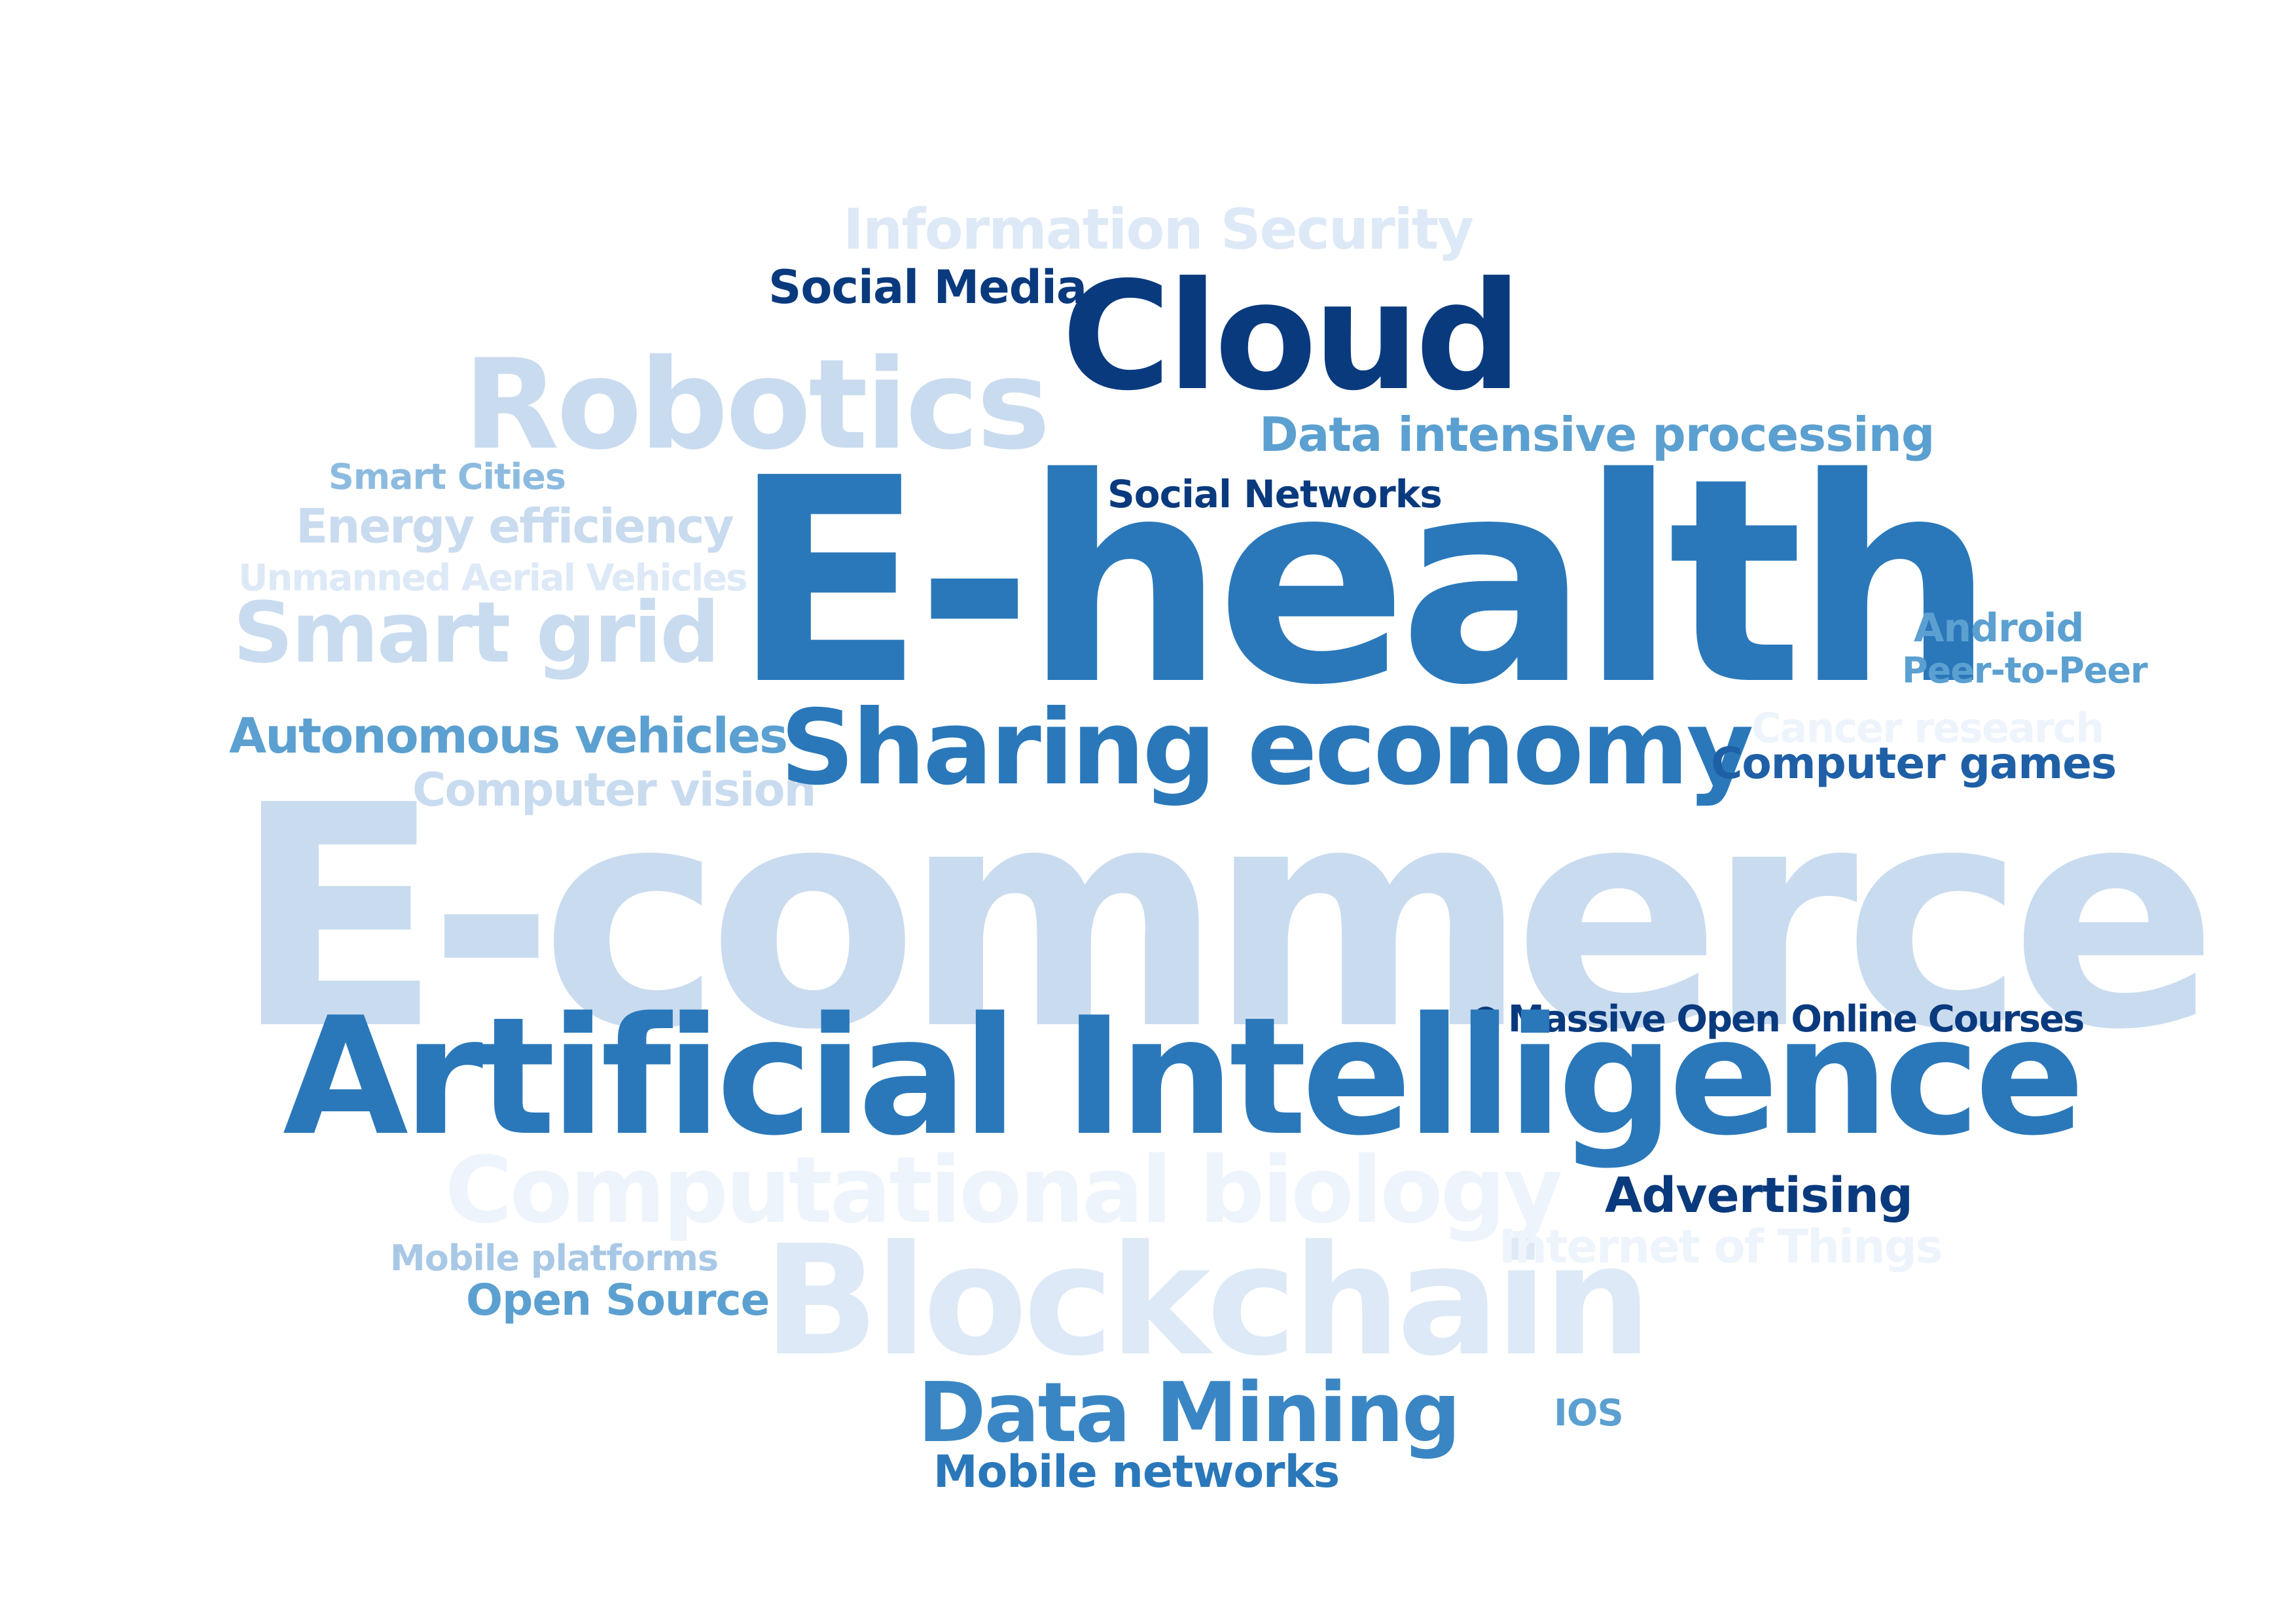 This screenshot has width=2296, height=1623. Describe the element at coordinates (927, 287) in the screenshot. I see `word-social-media: Social Media` at that location.